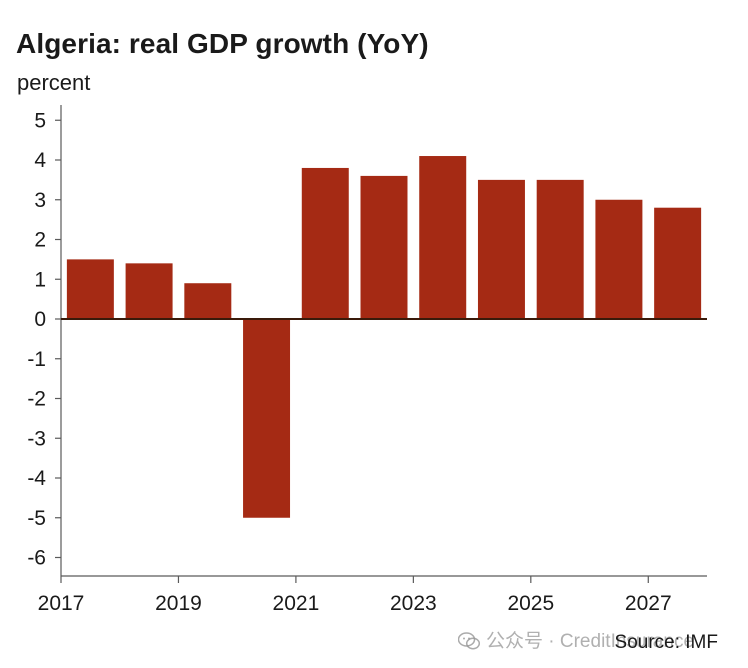 This screenshot has width=748, height=668. What do you see at coordinates (666, 642) in the screenshot?
I see `source-note: Source: IMF` at bounding box center [666, 642].